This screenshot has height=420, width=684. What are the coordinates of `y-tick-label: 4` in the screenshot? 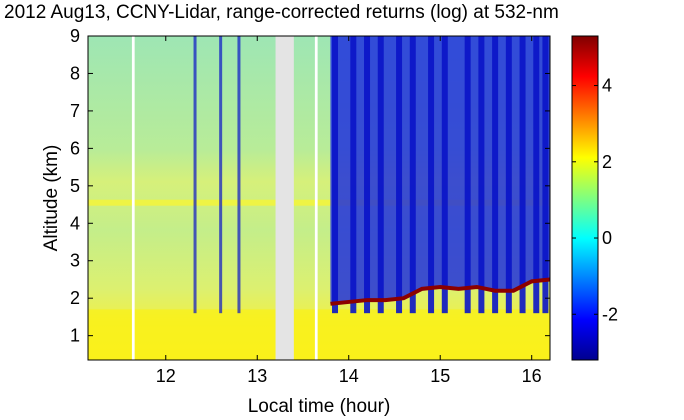 It's located at (75, 223).